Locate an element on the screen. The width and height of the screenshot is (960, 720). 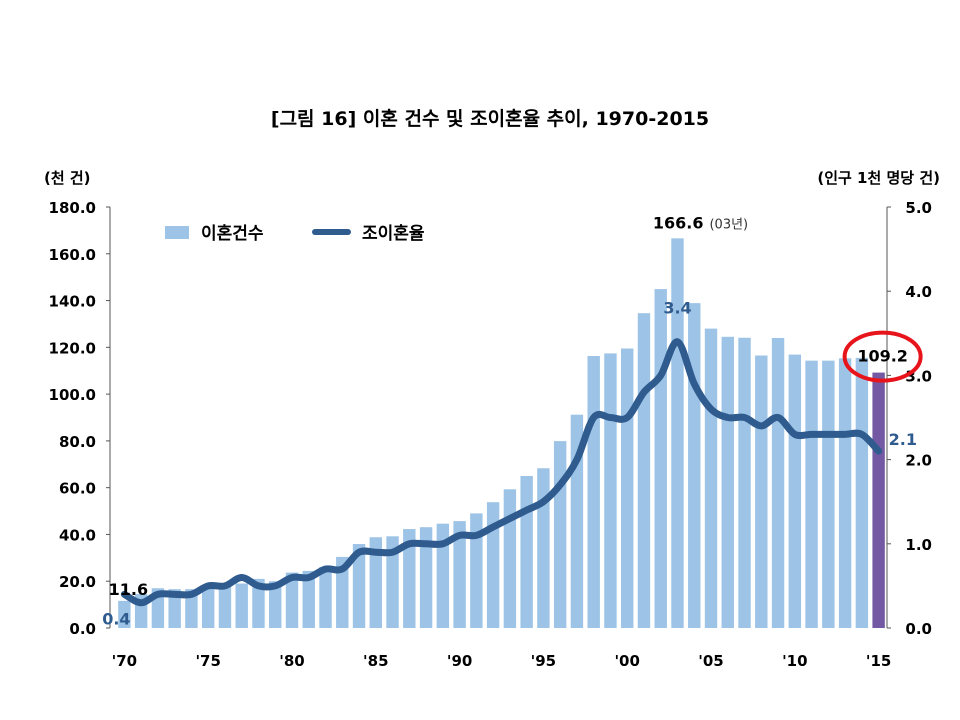
last-rate-label: 2.1 is located at coordinates (903, 439).